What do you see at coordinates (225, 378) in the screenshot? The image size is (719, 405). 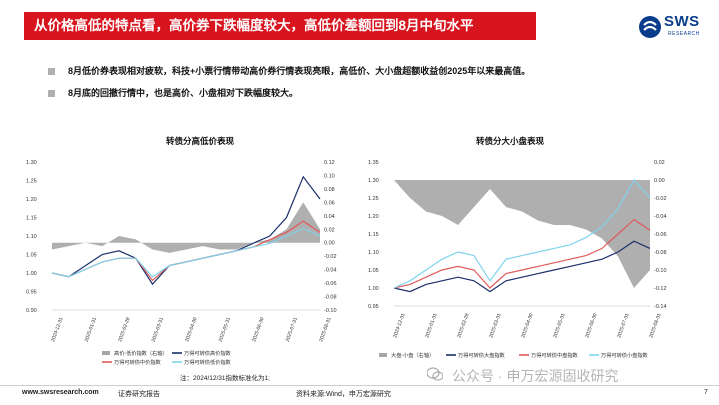 I see `chart-note: 注：2024/12/31指数标准化为1;` at bounding box center [225, 378].